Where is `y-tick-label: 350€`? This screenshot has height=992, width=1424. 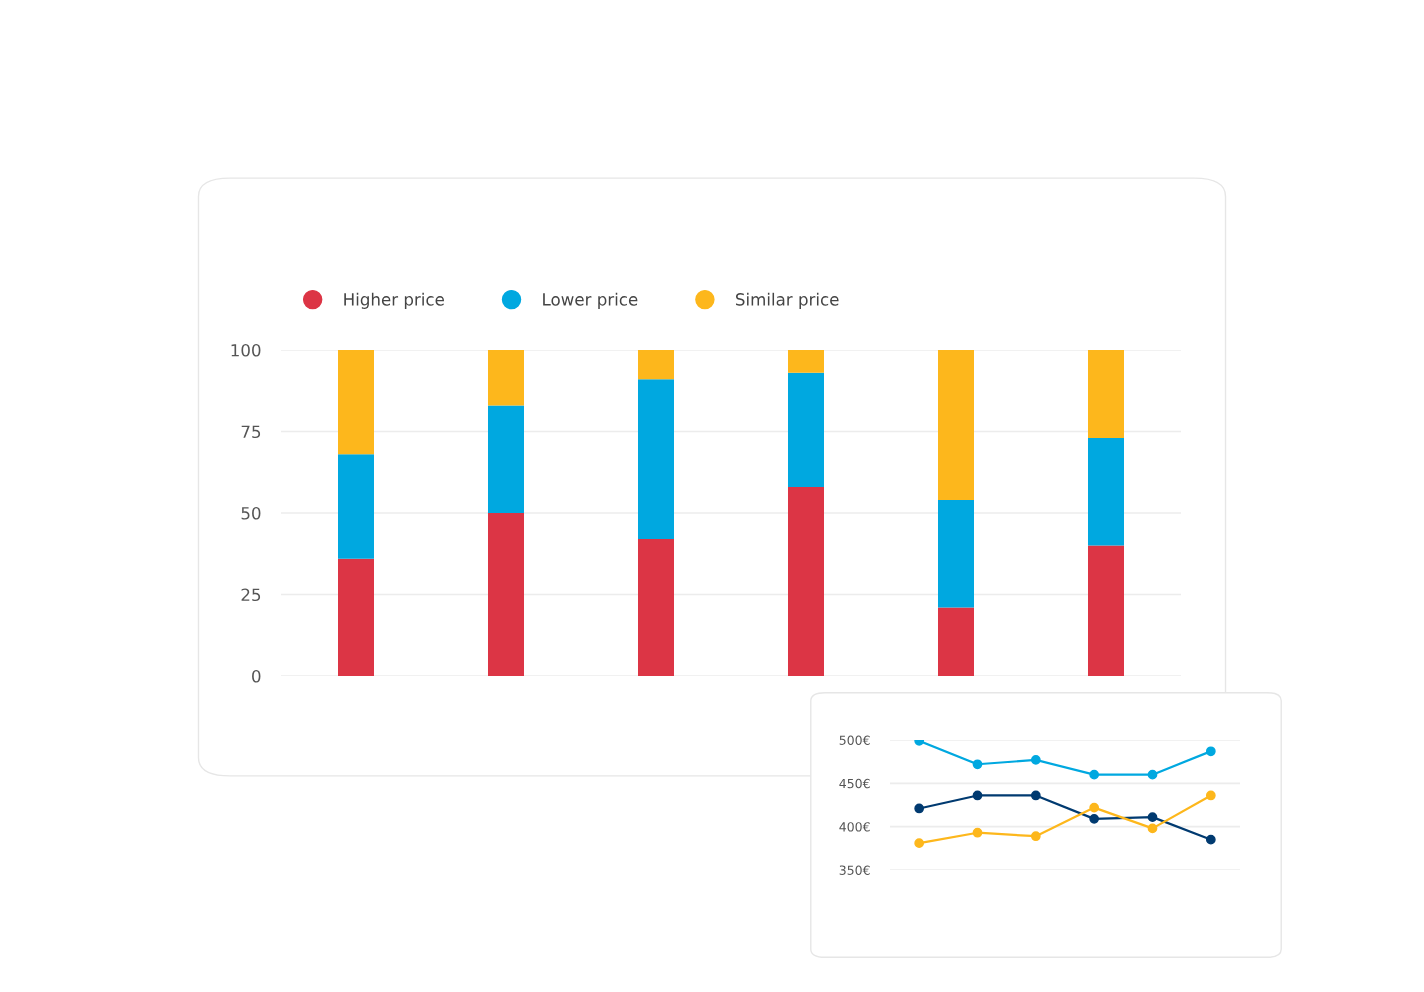
y-tick-label: 350€ is located at coordinates (854, 870).